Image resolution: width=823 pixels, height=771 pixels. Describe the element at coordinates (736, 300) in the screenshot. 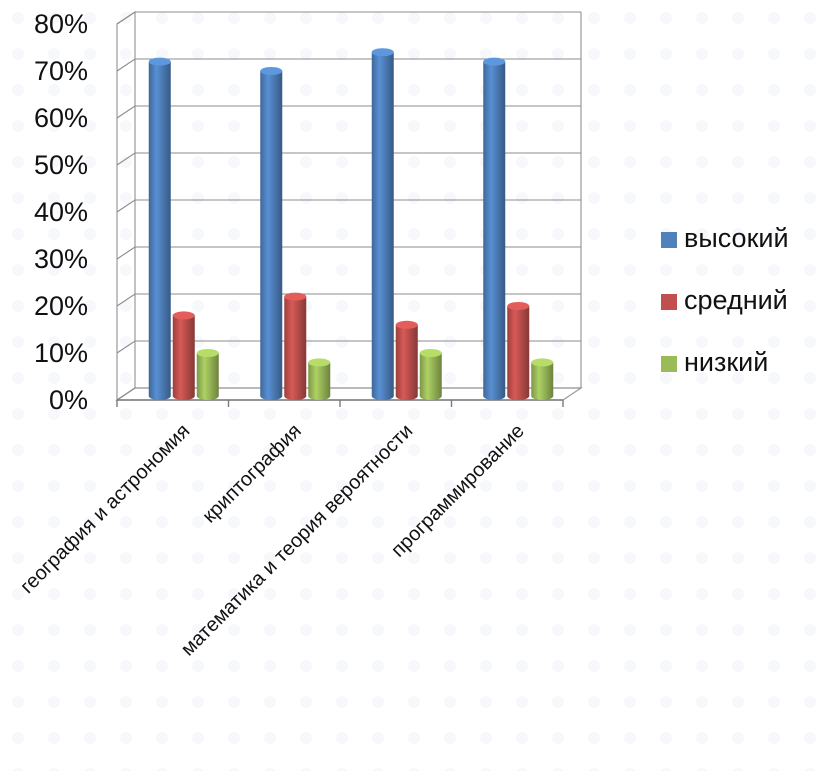

I see `legend-label: средний` at that location.